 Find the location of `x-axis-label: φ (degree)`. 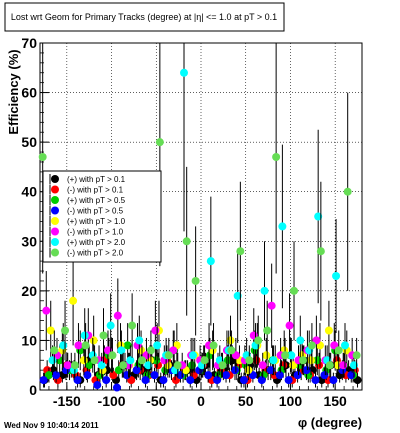

x-axis-label: φ (degree) is located at coordinates (330, 422).